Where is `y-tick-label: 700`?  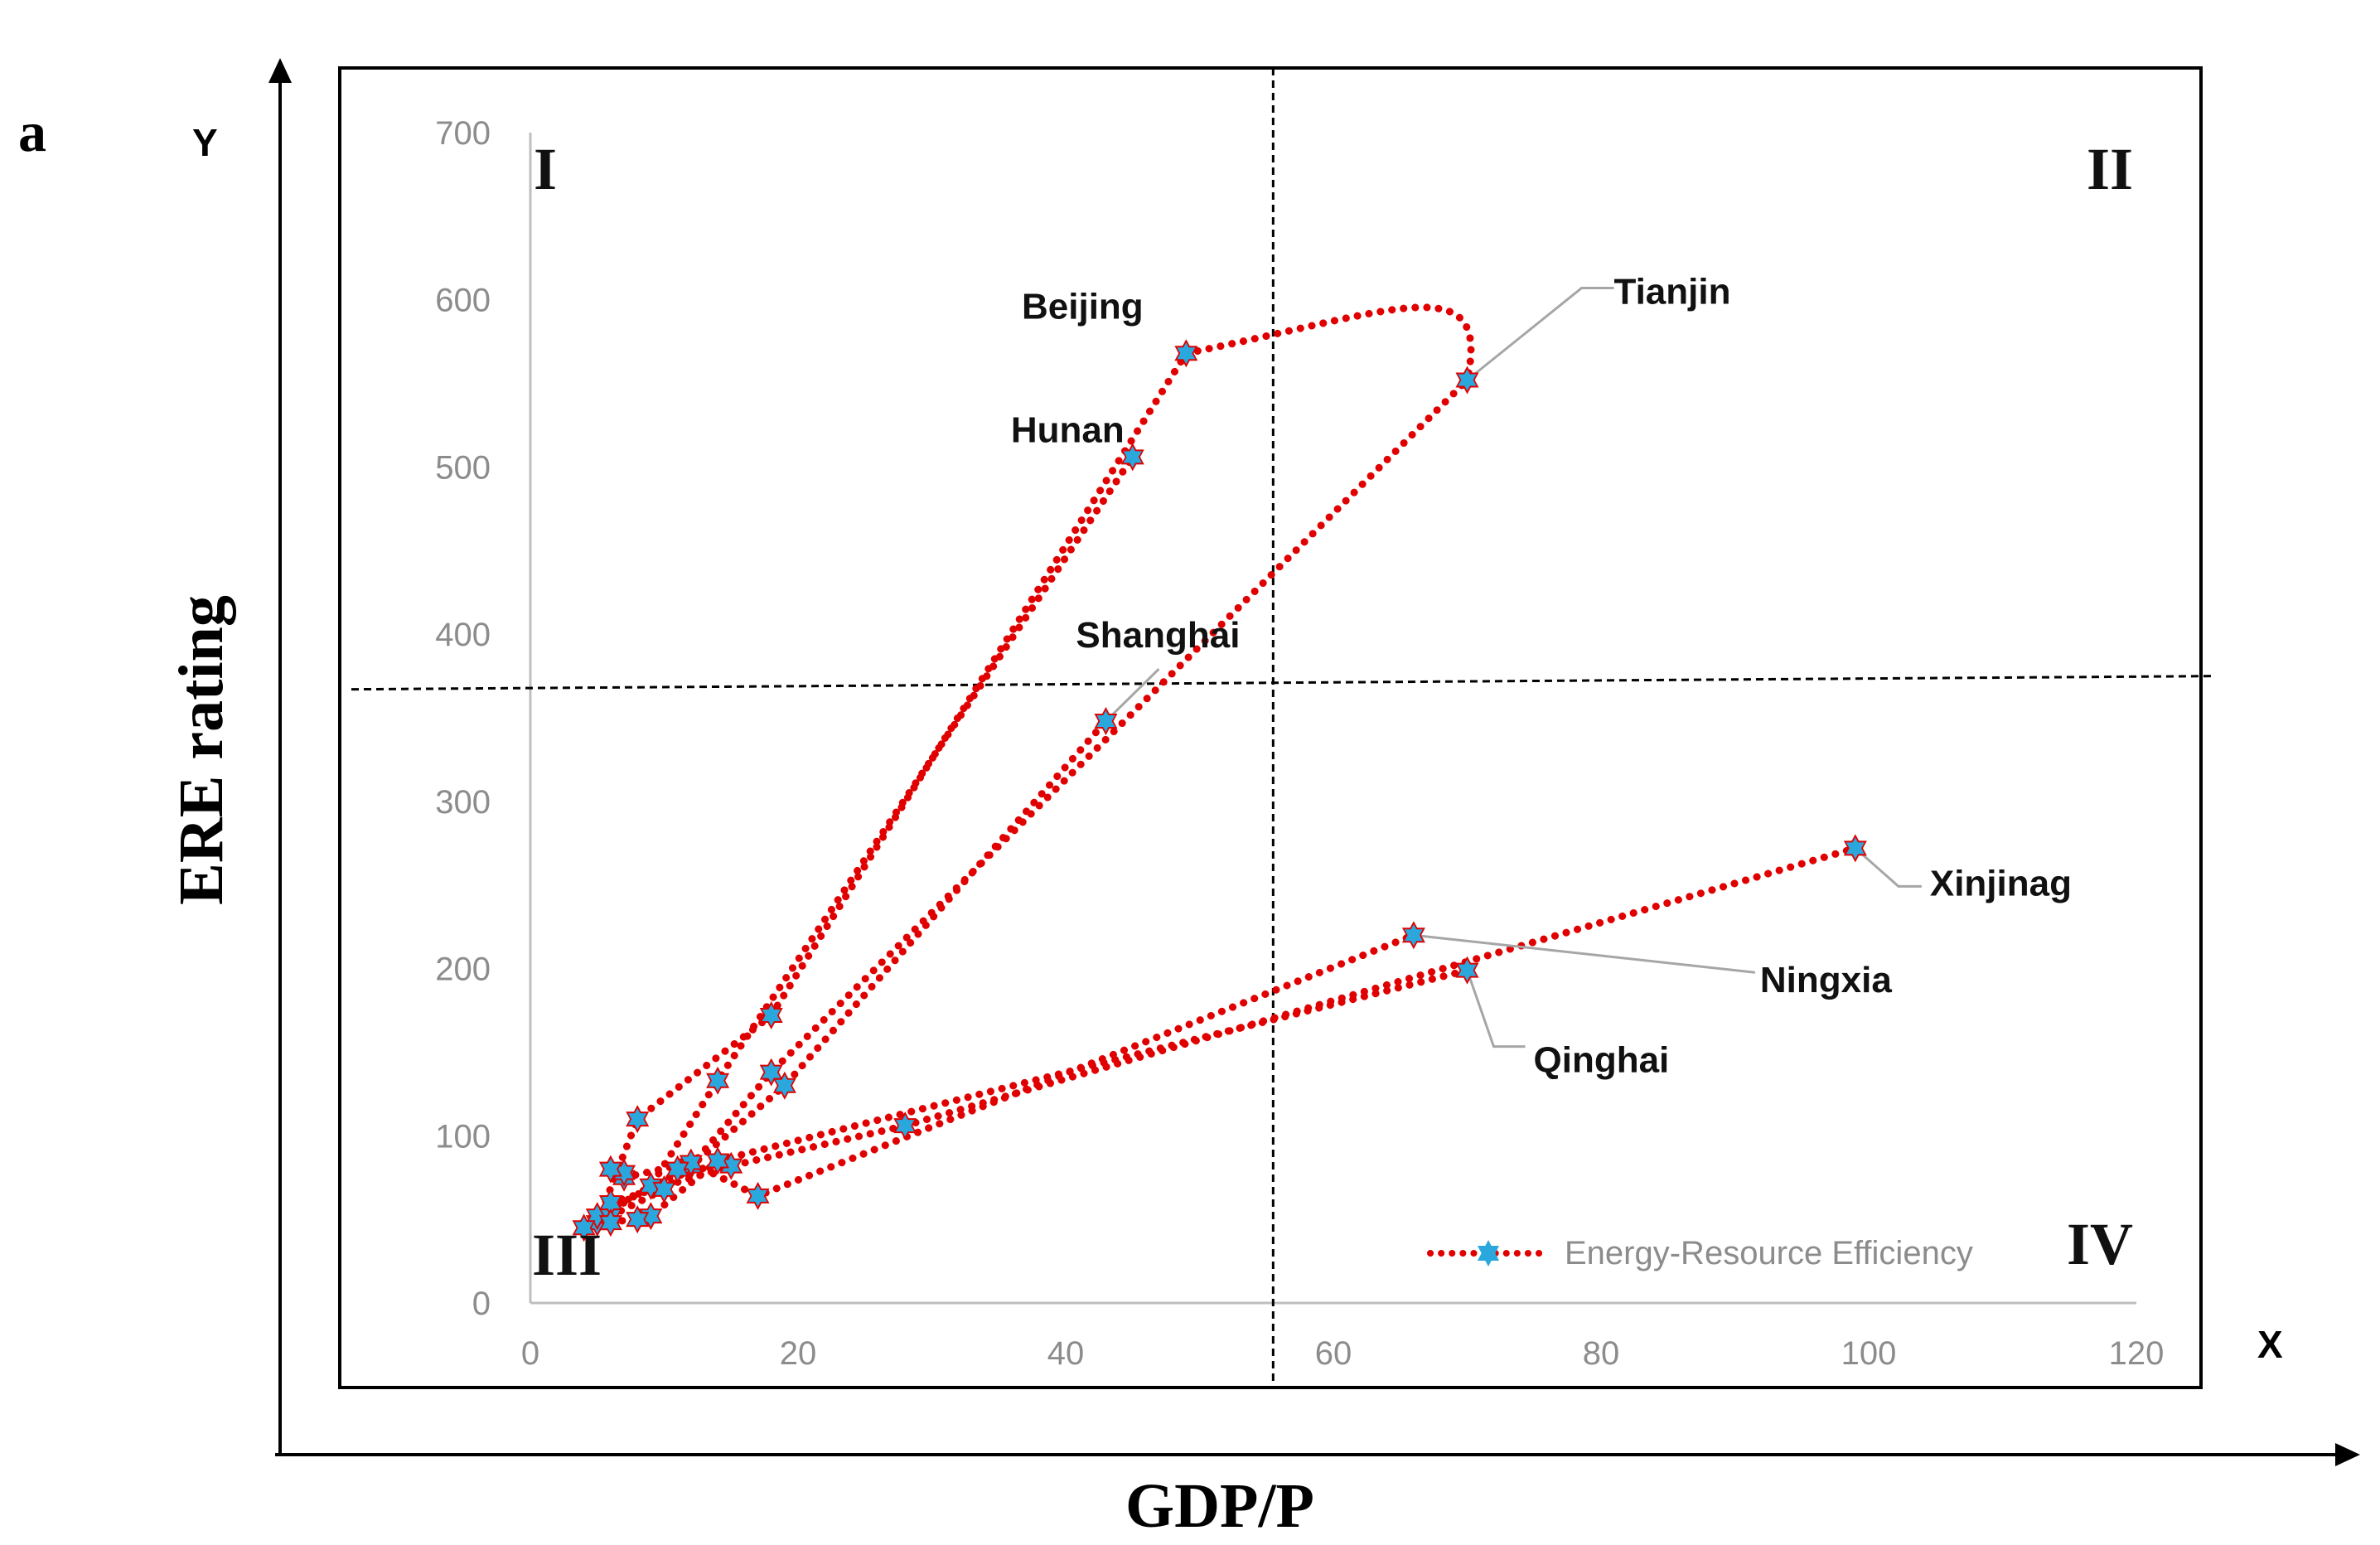 y-tick-label: 700 is located at coordinates (463, 134).